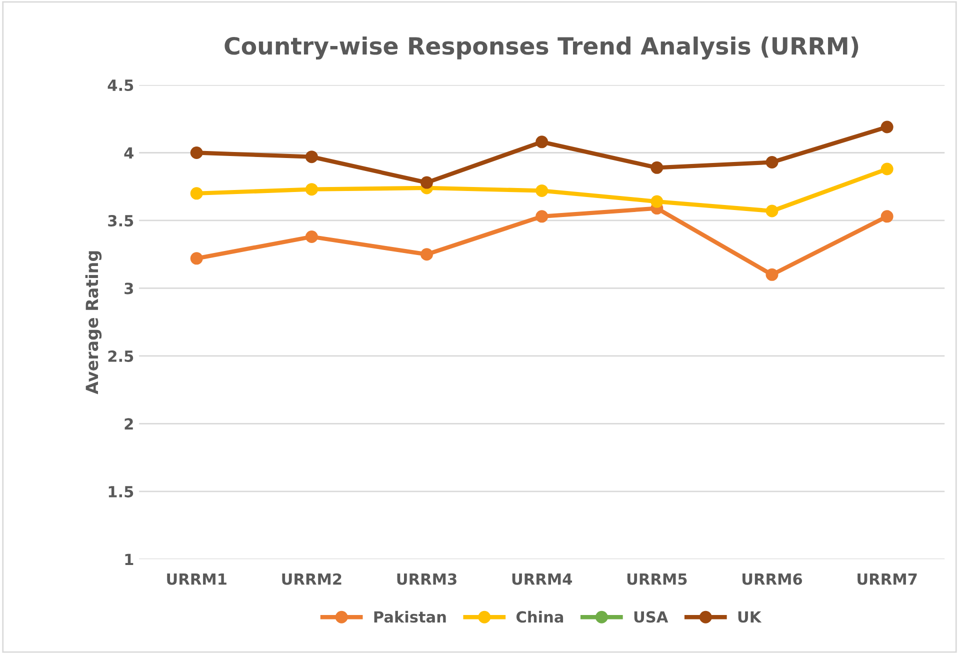 The height and width of the screenshot is (654, 959). Describe the element at coordinates (887, 579) in the screenshot. I see `x-tick-label: URRM7` at that location.